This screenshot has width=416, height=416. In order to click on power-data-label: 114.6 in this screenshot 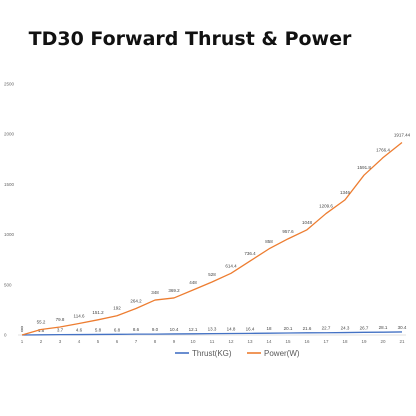, I will do `click(79, 315)`.